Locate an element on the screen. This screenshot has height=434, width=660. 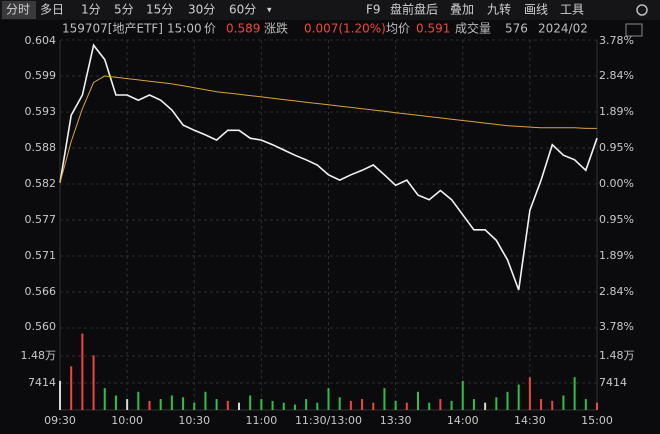
x-tick-label: 11:00 is located at coordinates (262, 420).